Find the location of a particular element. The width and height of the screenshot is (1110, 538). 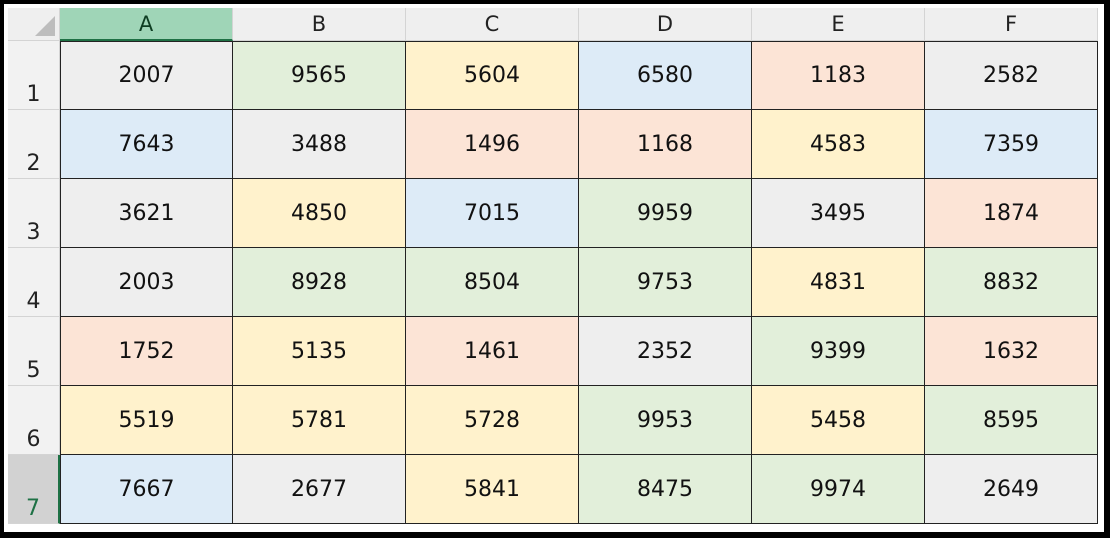

column-header-a: A is located at coordinates (146, 24).